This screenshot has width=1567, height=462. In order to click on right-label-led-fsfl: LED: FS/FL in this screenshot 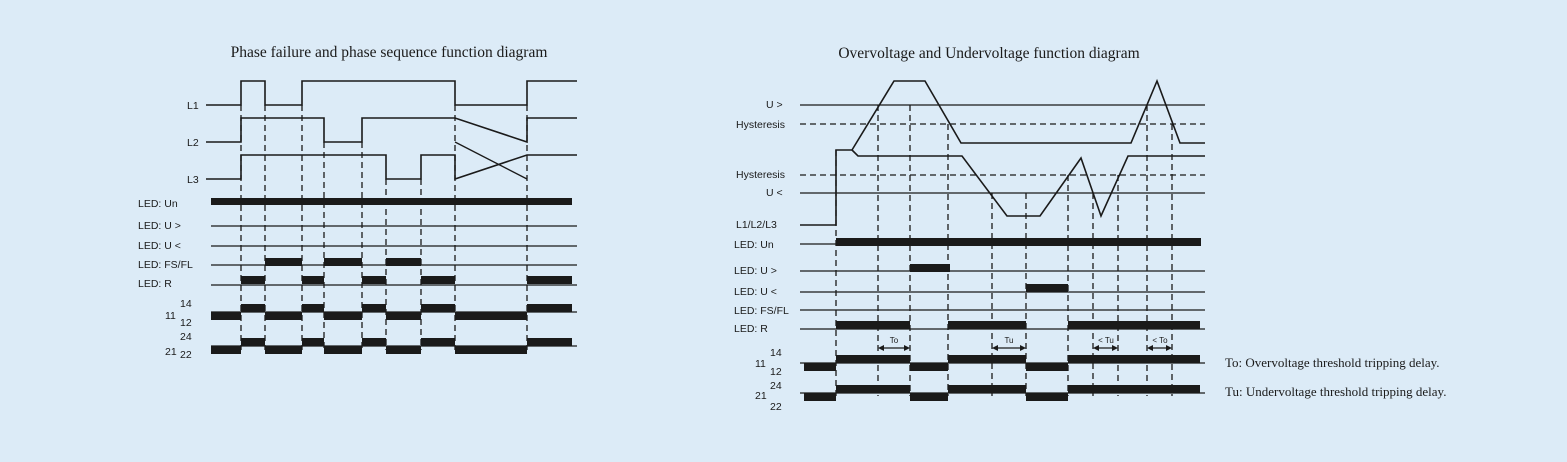, I will do `click(761, 311)`.